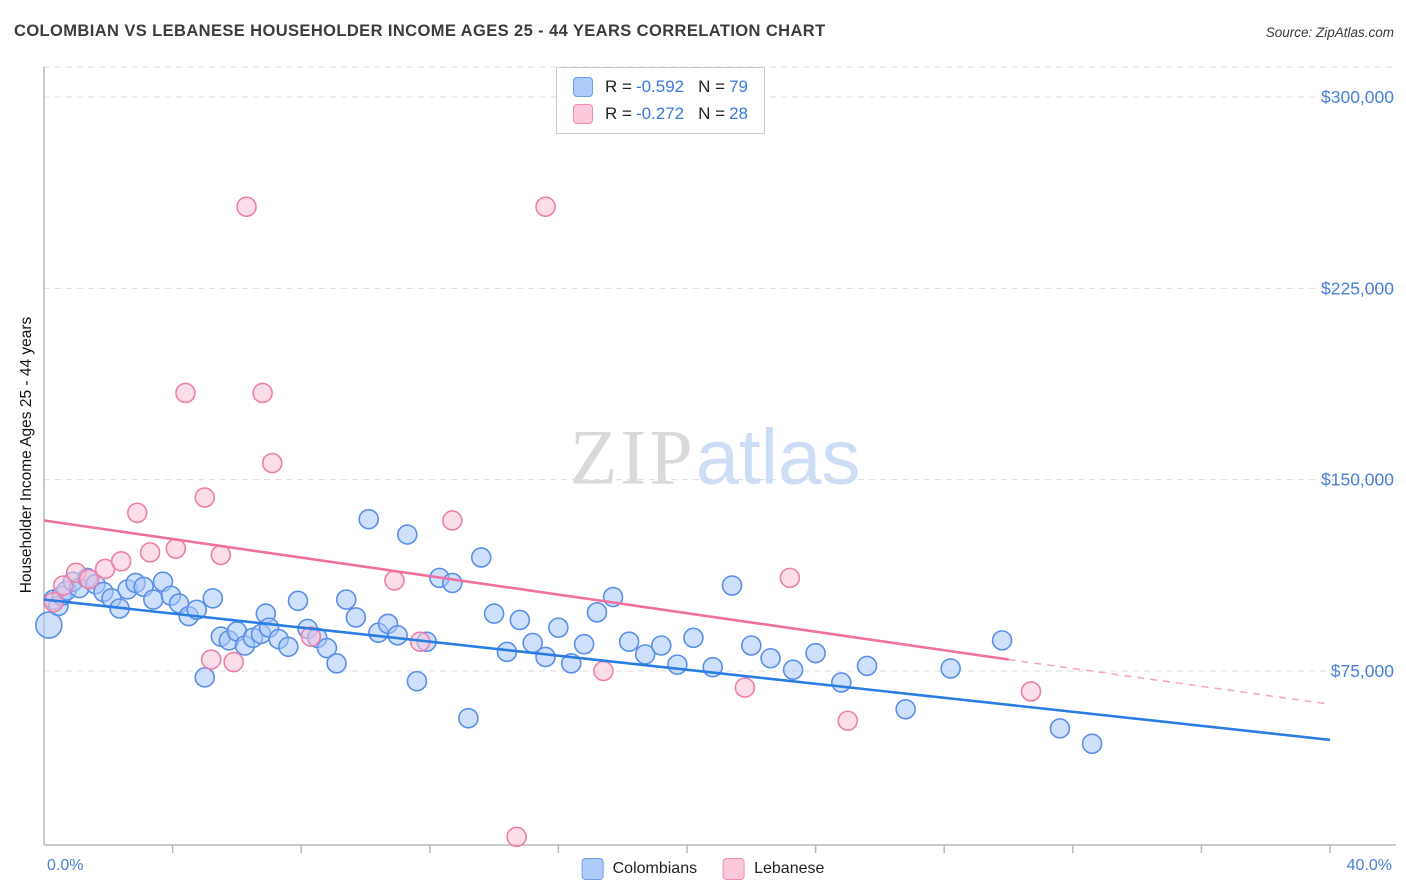 The width and height of the screenshot is (1406, 892). What do you see at coordinates (789, 868) in the screenshot?
I see `legend-label: Lebanese` at bounding box center [789, 868].